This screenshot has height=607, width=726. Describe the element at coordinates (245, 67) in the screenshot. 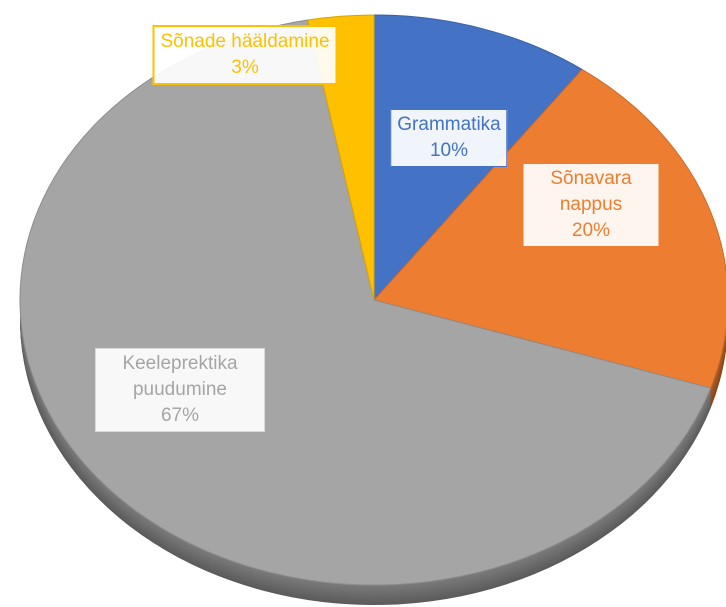

I see `value-label: 3%` at that location.